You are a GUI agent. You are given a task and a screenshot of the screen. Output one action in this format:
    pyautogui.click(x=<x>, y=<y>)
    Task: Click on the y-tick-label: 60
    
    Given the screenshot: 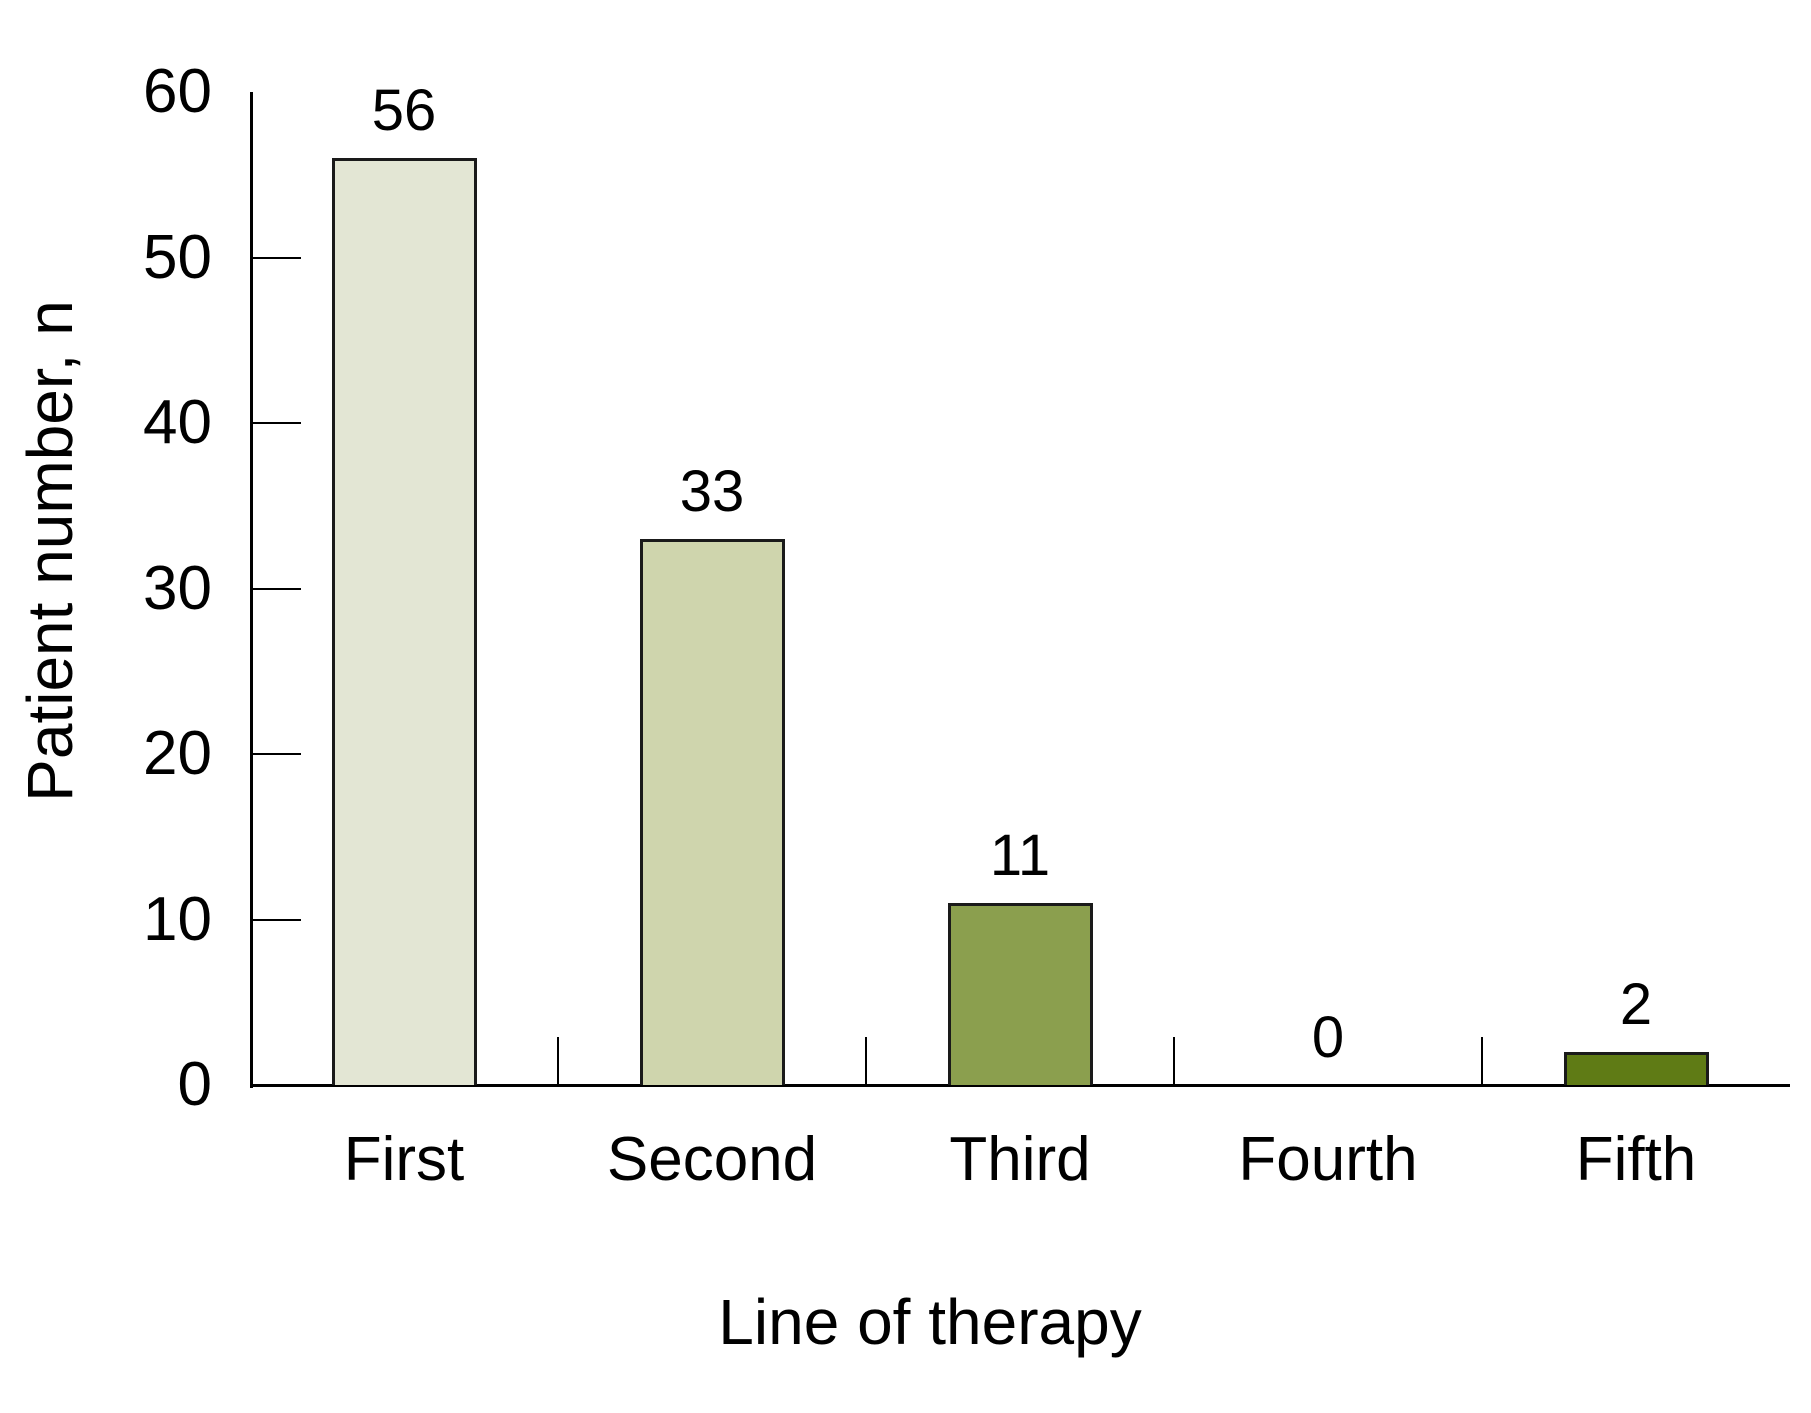 What is the action you would take?
    pyautogui.click(x=177, y=91)
    